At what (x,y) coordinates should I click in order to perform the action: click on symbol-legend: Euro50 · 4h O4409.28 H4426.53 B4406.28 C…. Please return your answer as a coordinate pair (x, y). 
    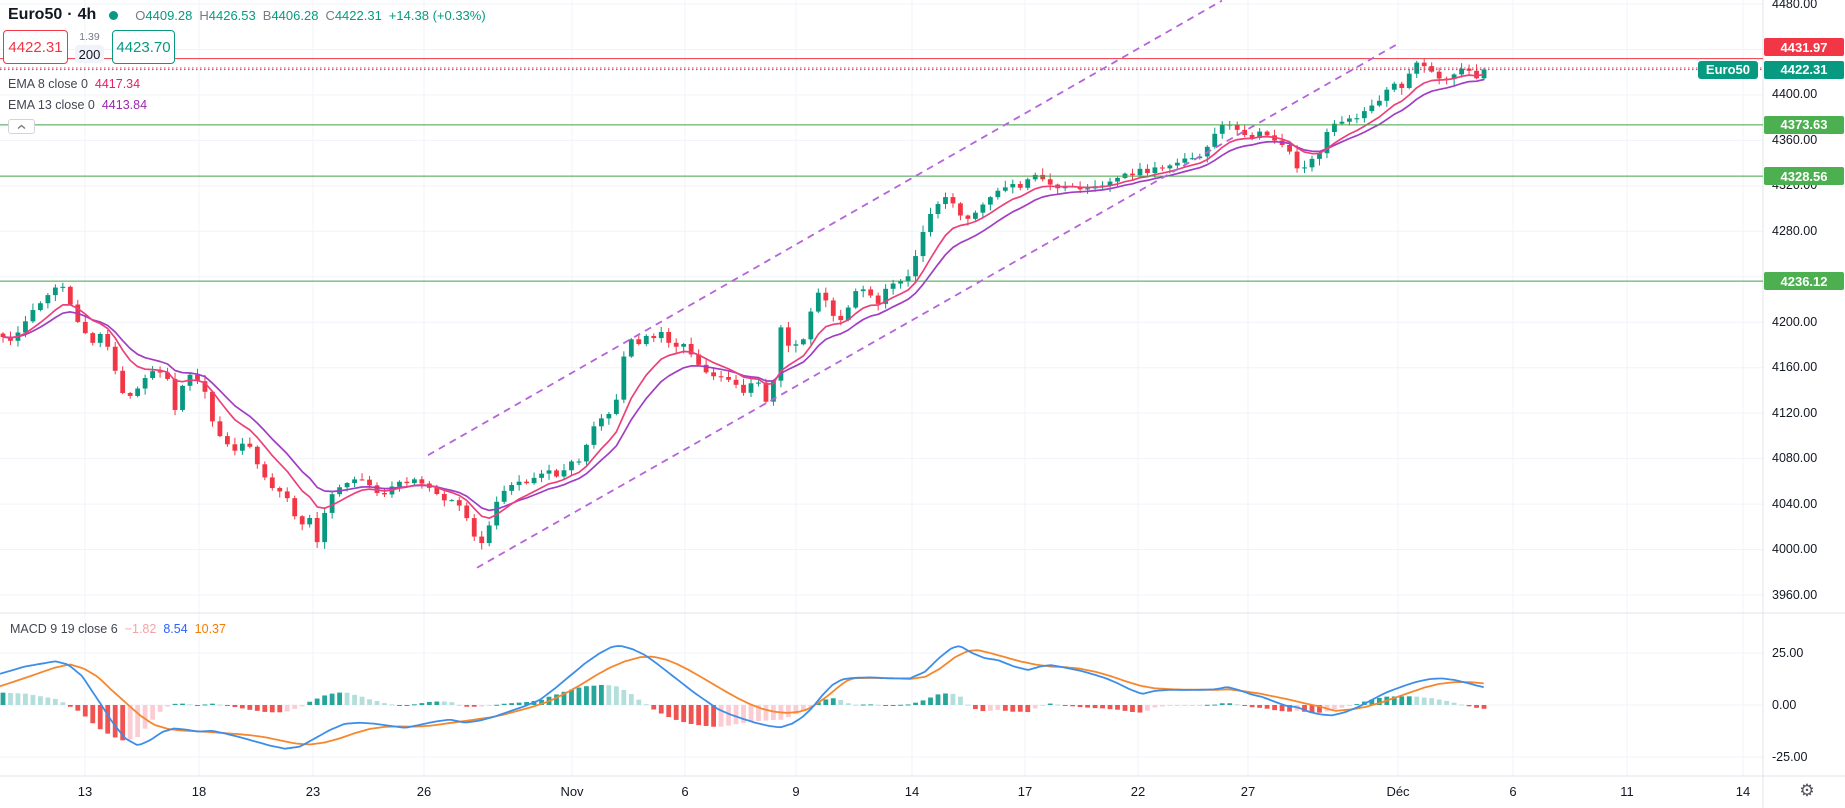
    Looking at the image, I should click on (247, 15).